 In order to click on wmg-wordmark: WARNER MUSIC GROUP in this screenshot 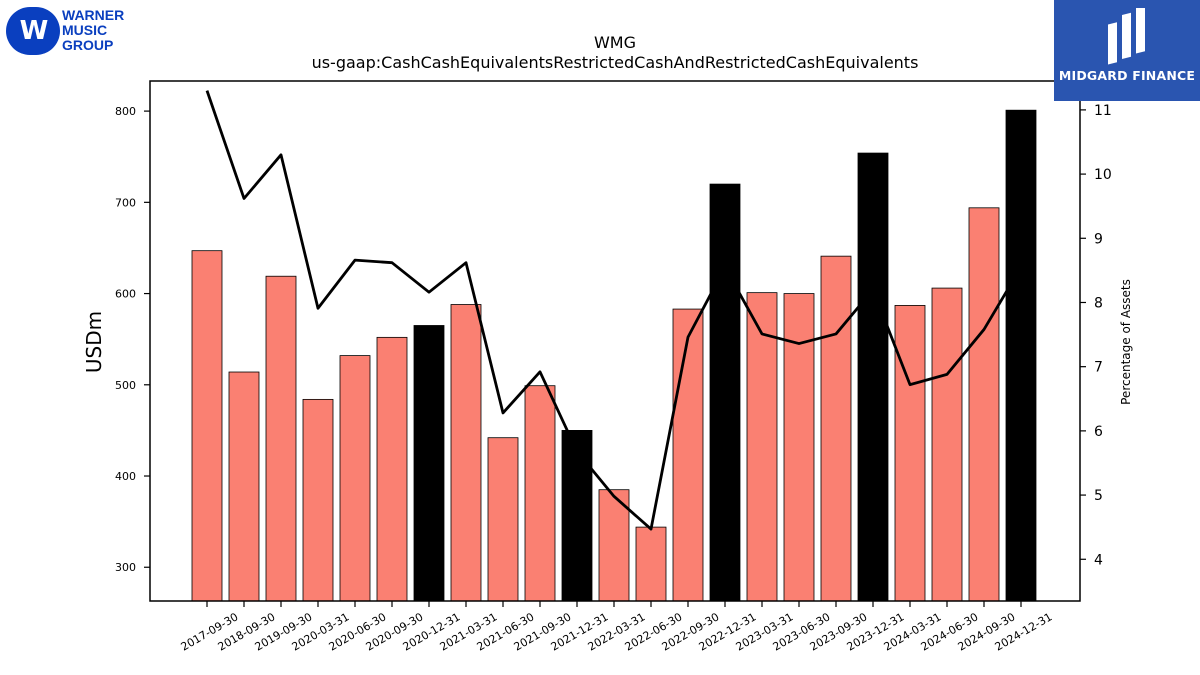, I will do `click(93, 30)`.